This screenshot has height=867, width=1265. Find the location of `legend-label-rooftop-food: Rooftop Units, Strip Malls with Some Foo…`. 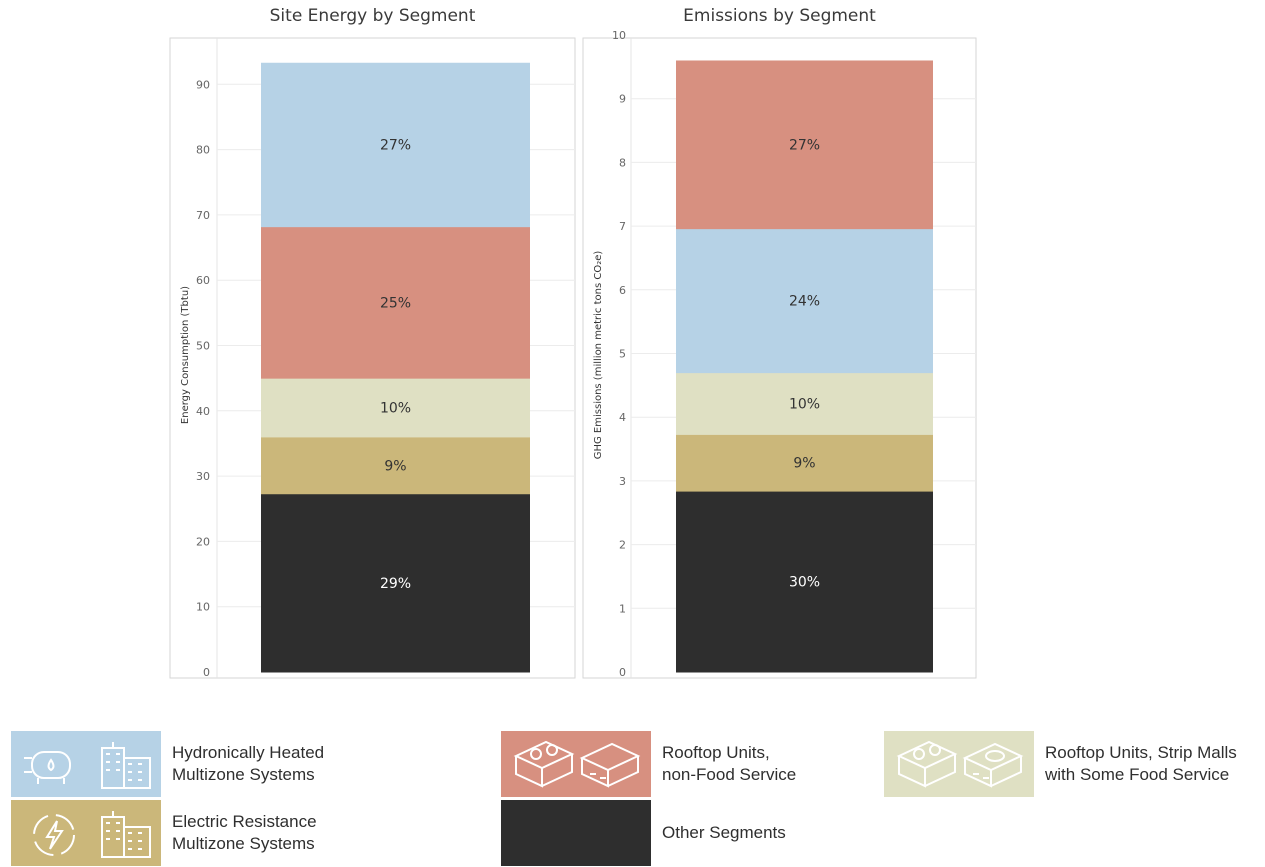

legend-label-rooftop-food: Rooftop Units, Strip Malls with Some Foo… is located at coordinates (1141, 763).